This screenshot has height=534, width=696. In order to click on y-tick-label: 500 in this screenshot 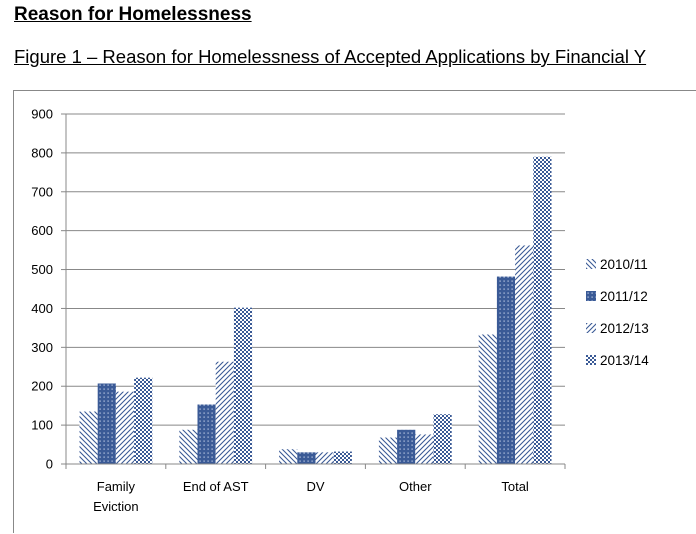, I will do `click(42, 269)`.